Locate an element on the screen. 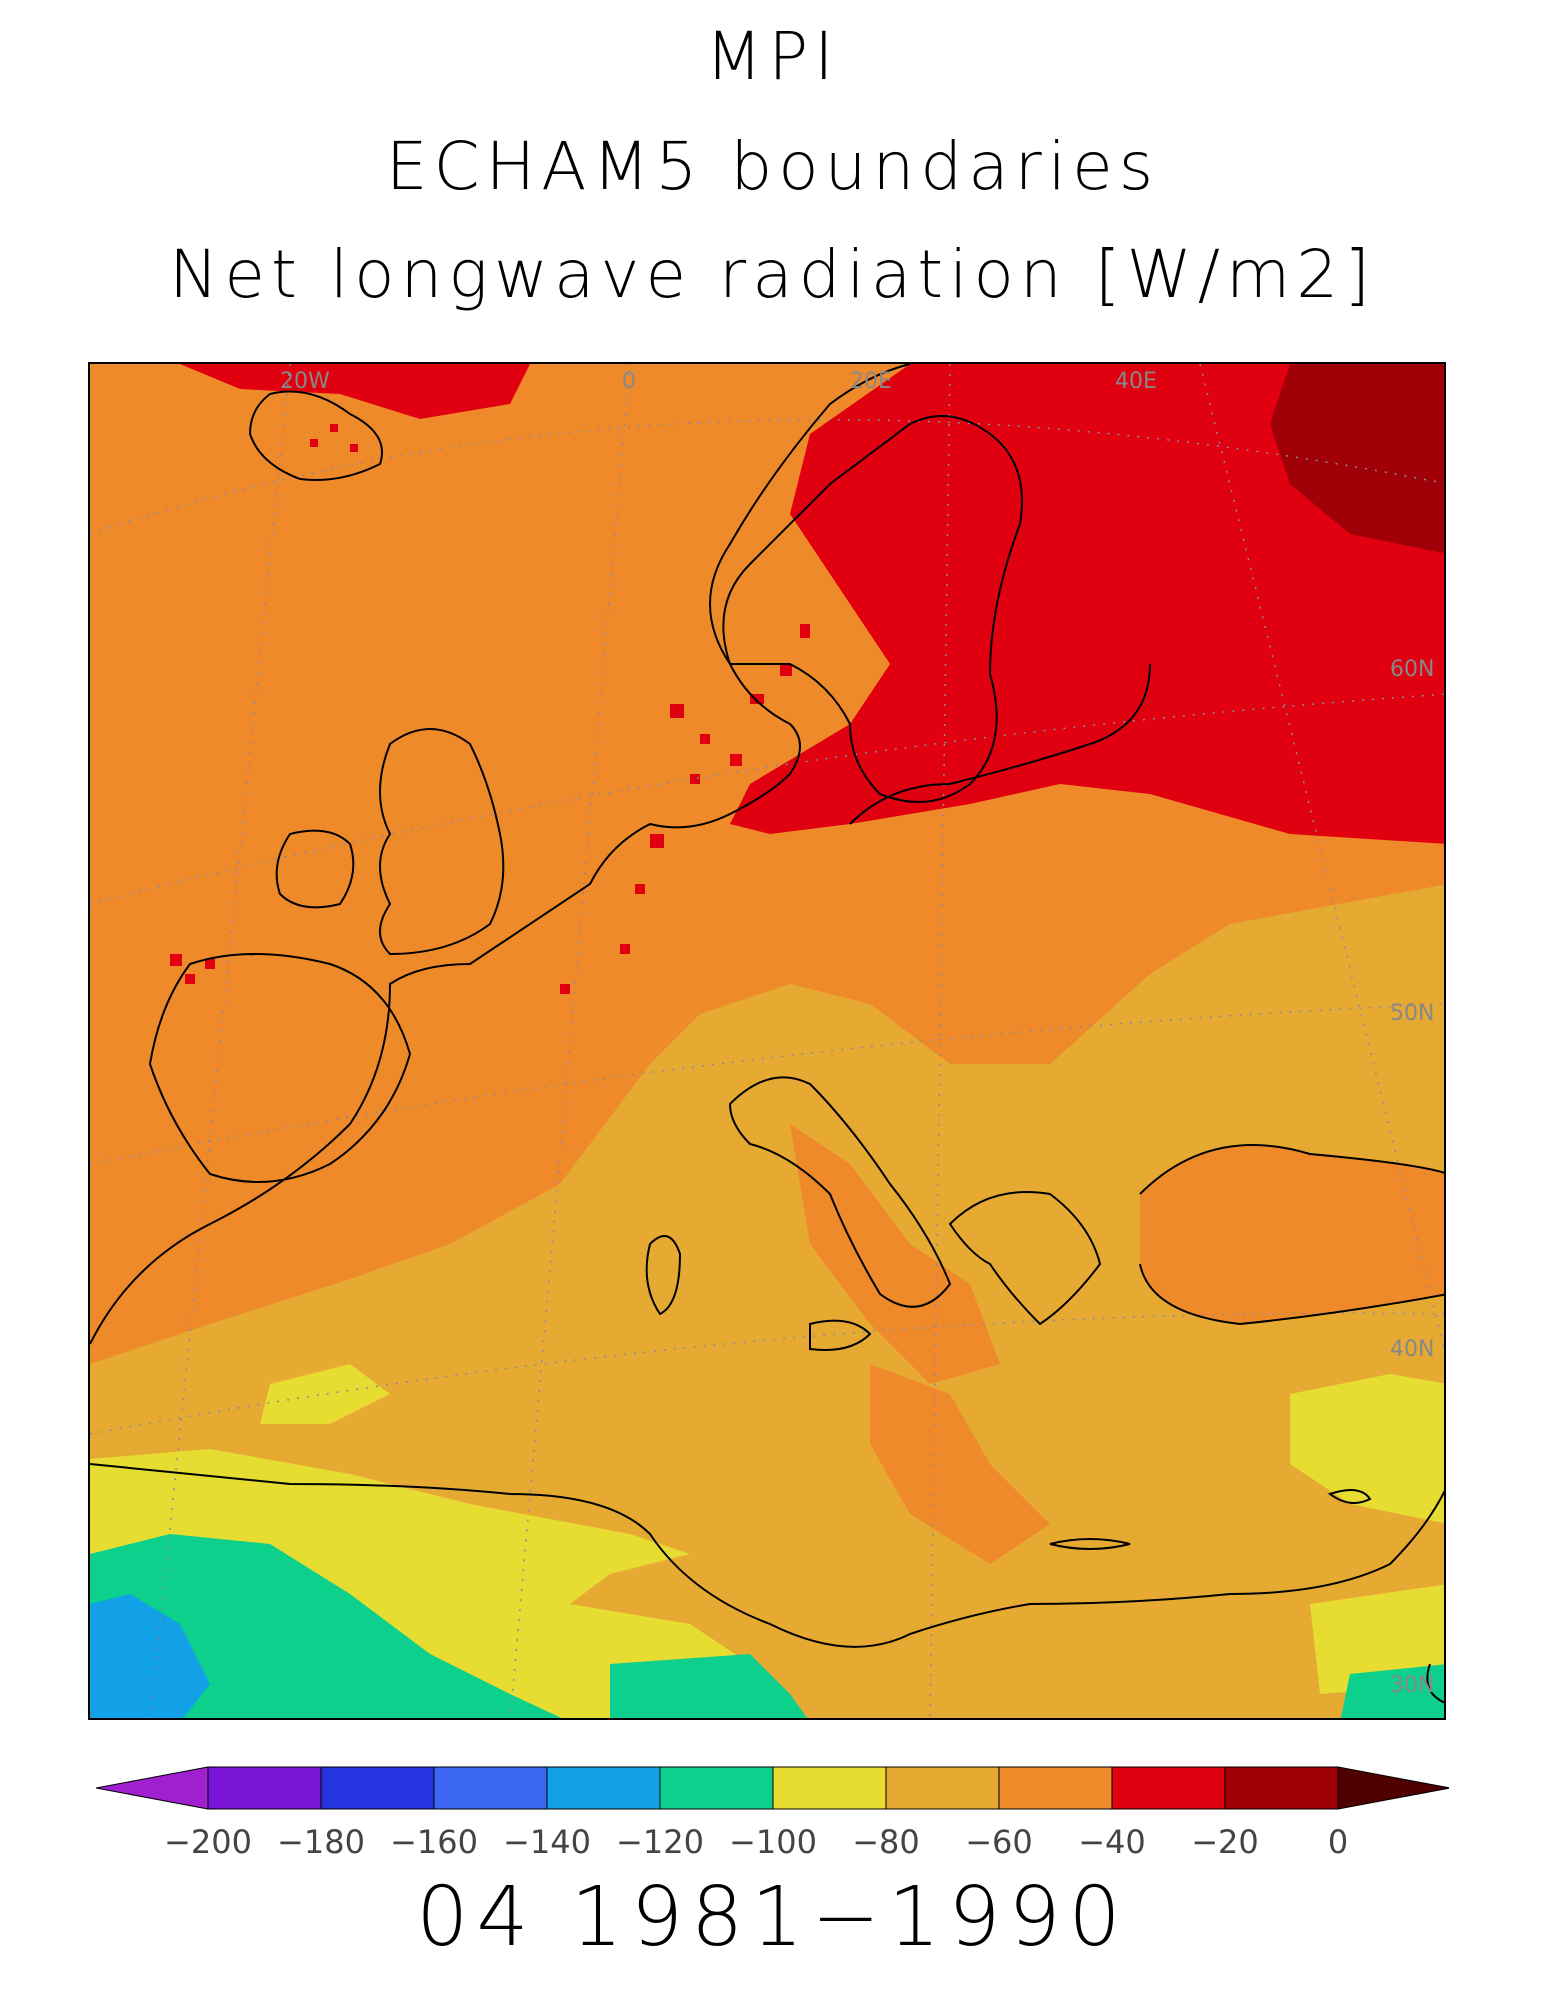 This screenshot has width=1545, height=2000. label-lat-60n: 60N is located at coordinates (1412, 669).